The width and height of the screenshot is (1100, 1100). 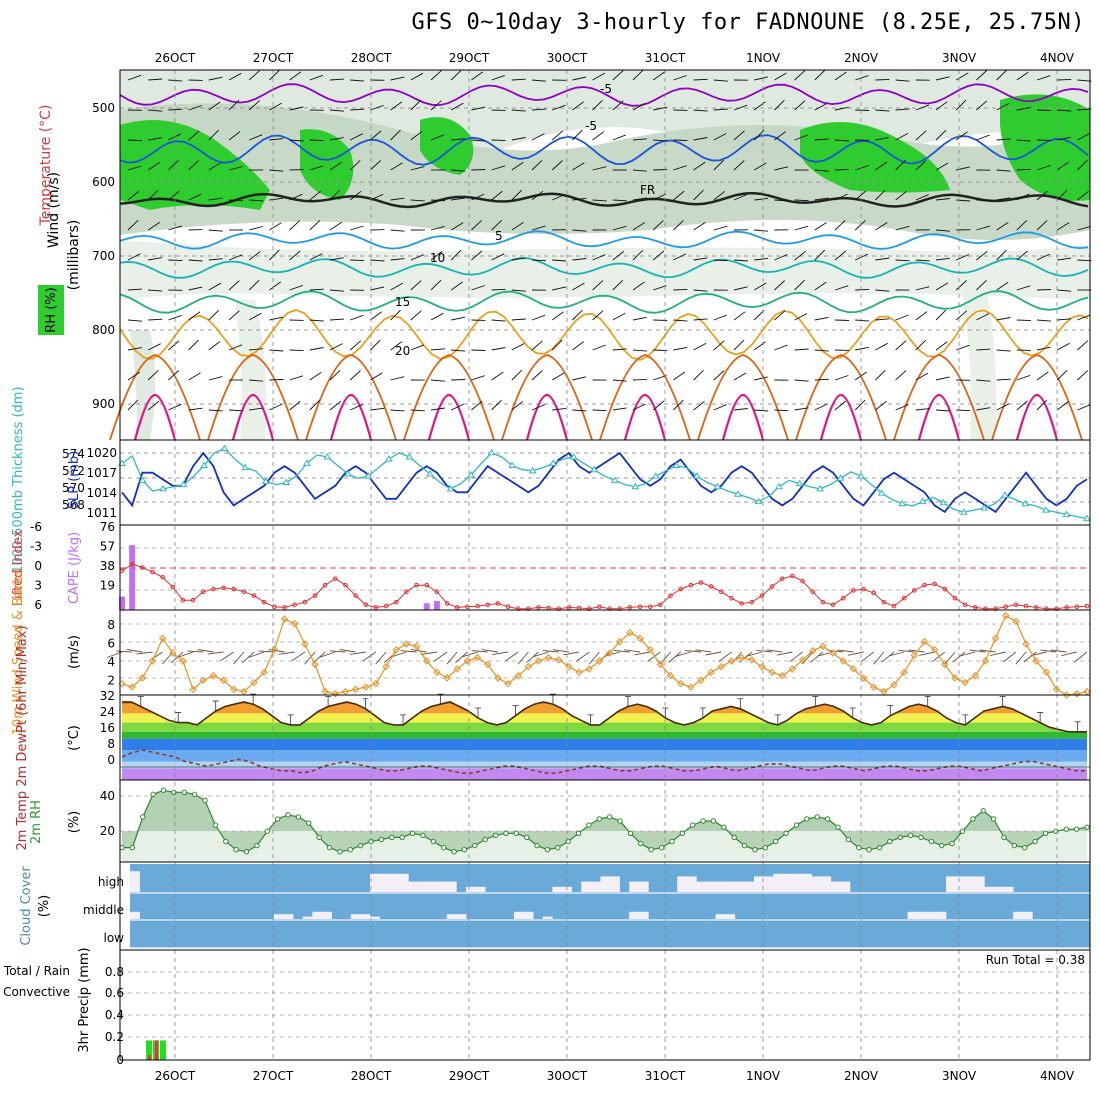 What do you see at coordinates (44, 906) in the screenshot?
I see `cloud-unit-label: (%)` at bounding box center [44, 906].